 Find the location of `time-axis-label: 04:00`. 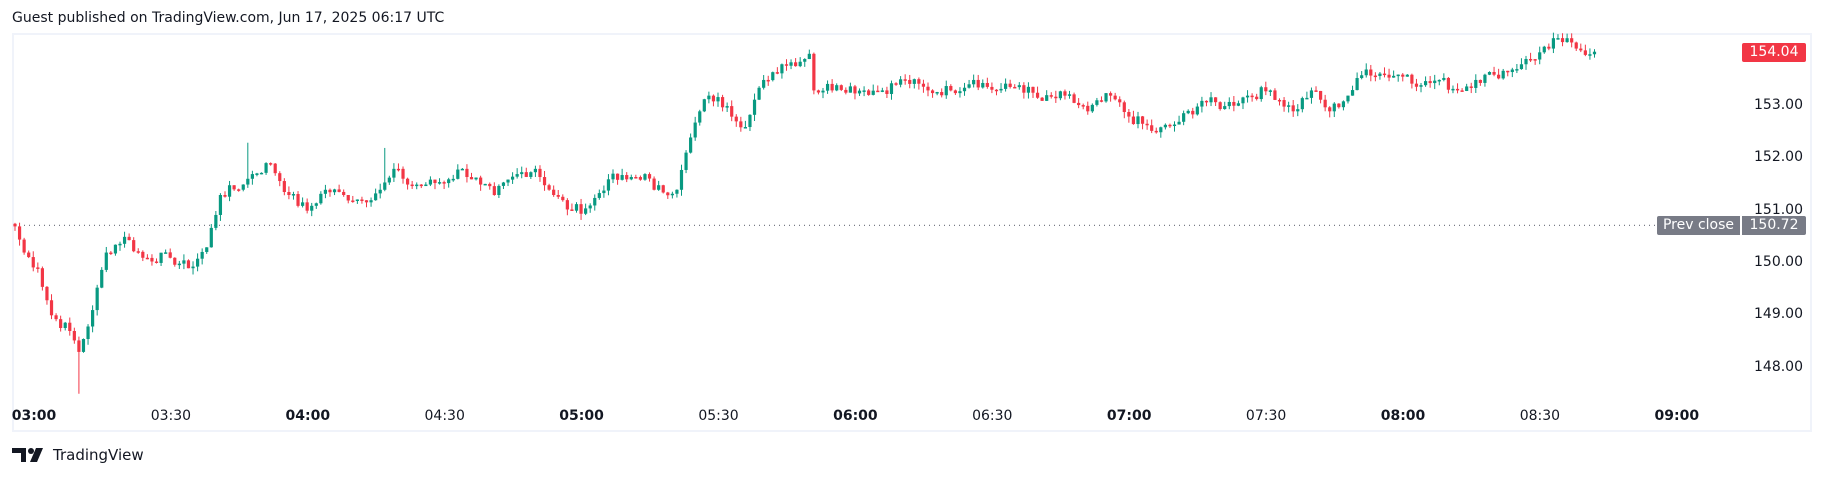

time-axis-label: 04:00 is located at coordinates (308, 416).